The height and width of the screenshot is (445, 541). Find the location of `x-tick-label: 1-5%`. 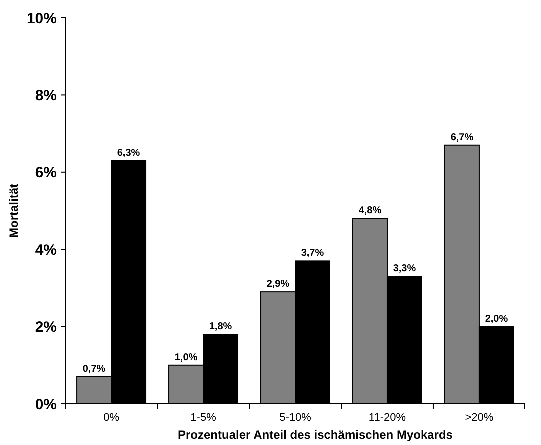

x-tick-label: 1-5% is located at coordinates (203, 418).